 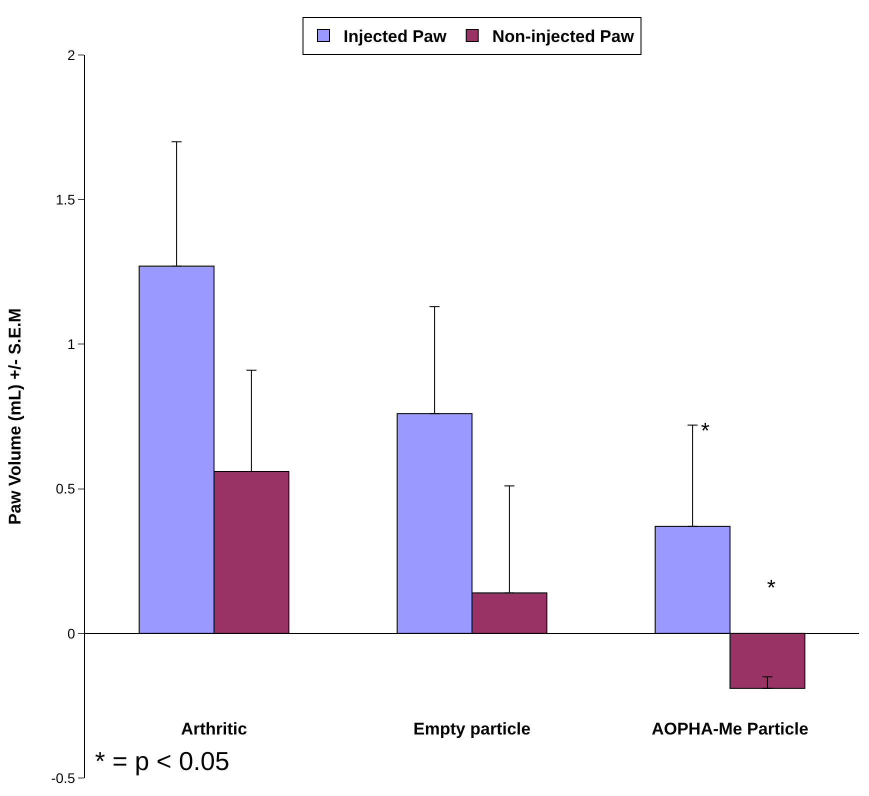 I want to click on y-tick-label: 2, so click(x=71, y=54).